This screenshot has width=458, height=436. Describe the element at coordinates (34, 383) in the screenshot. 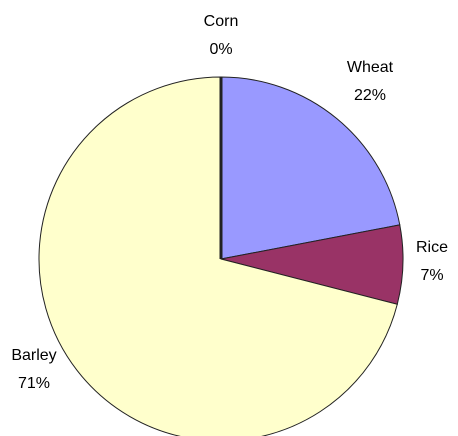

I see `slice-value-label: 71%` at that location.